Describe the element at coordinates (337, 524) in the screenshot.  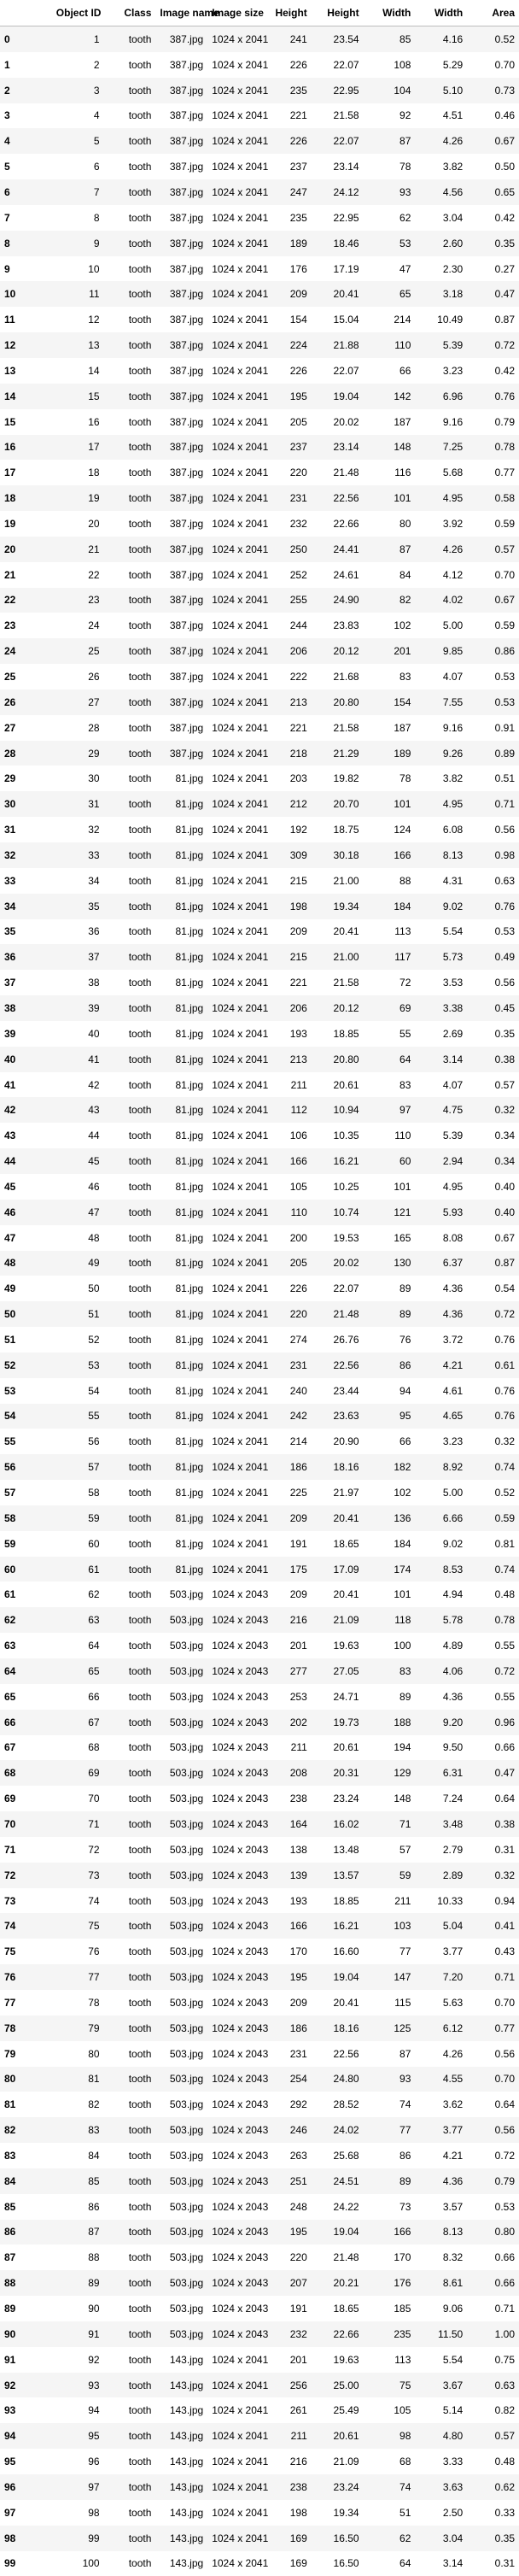
I see `height-mm-cell: 22.66` at that location.